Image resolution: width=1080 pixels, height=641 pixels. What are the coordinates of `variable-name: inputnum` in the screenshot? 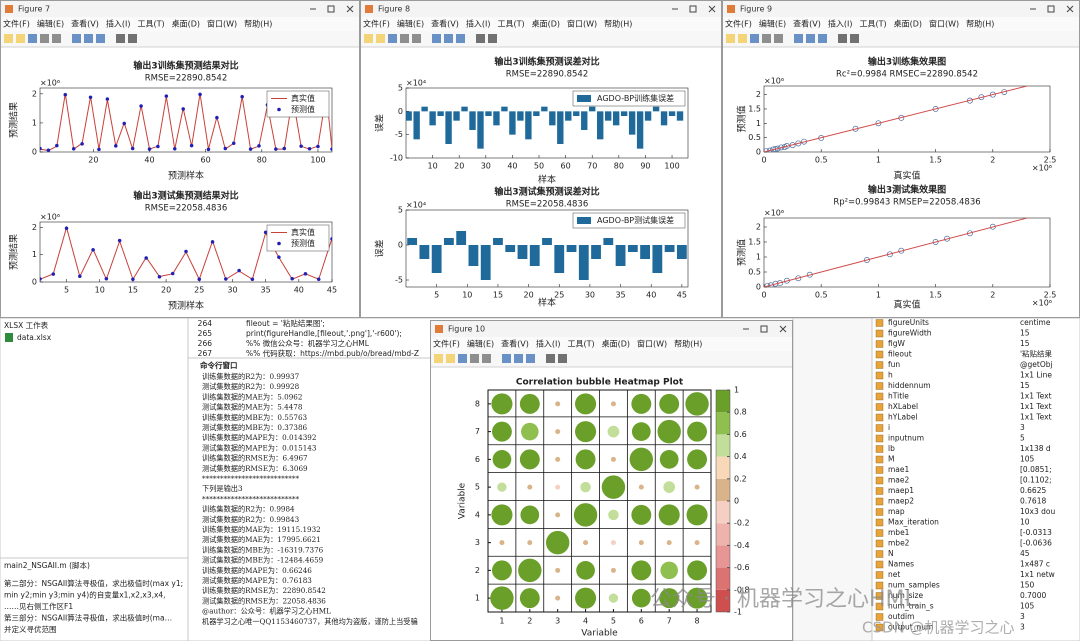 It's located at (906, 438).